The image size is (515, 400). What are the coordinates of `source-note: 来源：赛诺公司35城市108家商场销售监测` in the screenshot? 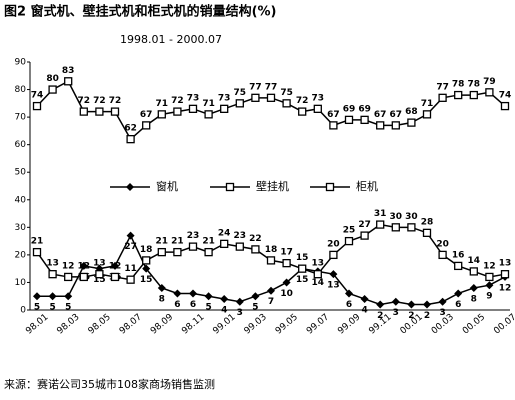 It's located at (109, 384).